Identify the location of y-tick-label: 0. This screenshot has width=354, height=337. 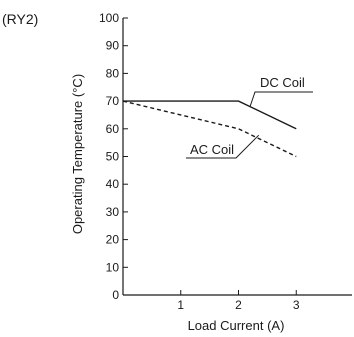
(115, 295).